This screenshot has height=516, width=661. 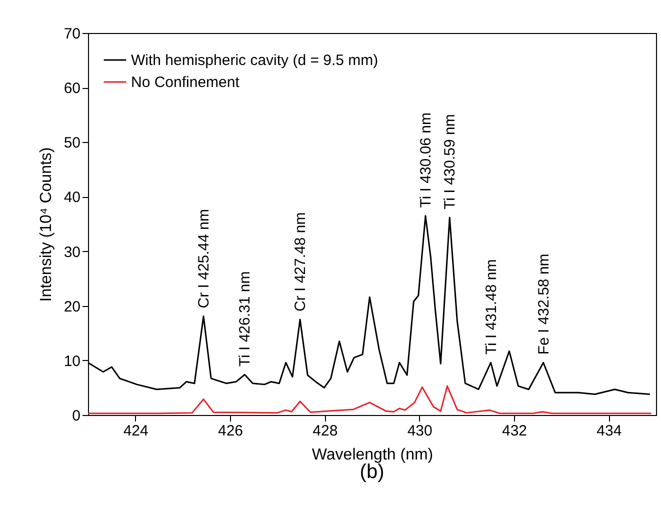 I want to click on y-tick-label: 50, so click(x=72, y=143).